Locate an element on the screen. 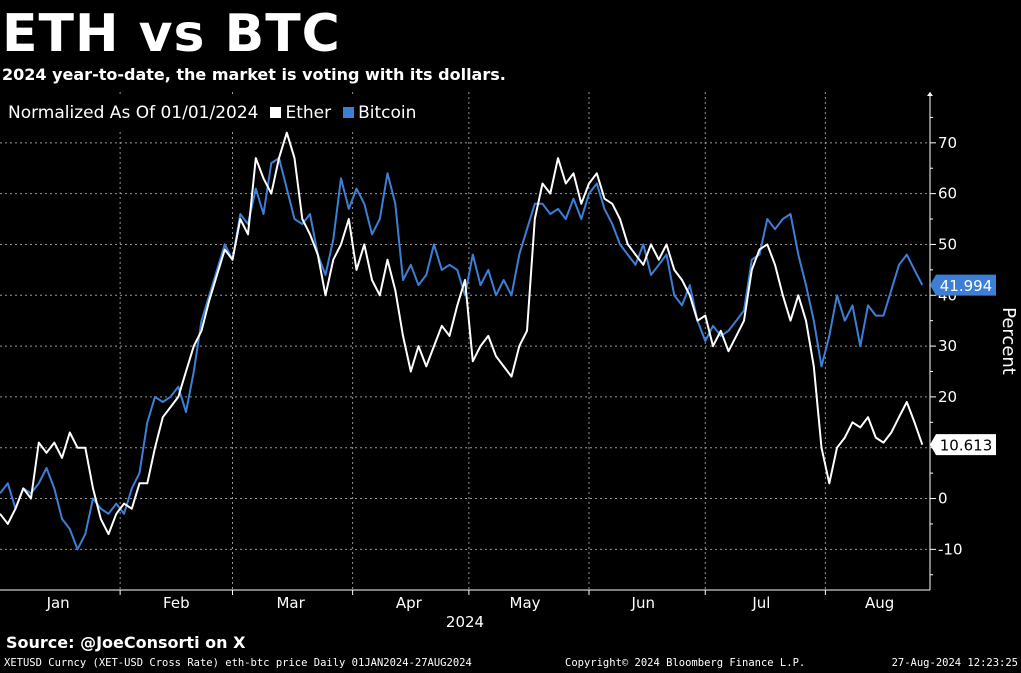  y-axis-arrow is located at coordinates (930, 94).